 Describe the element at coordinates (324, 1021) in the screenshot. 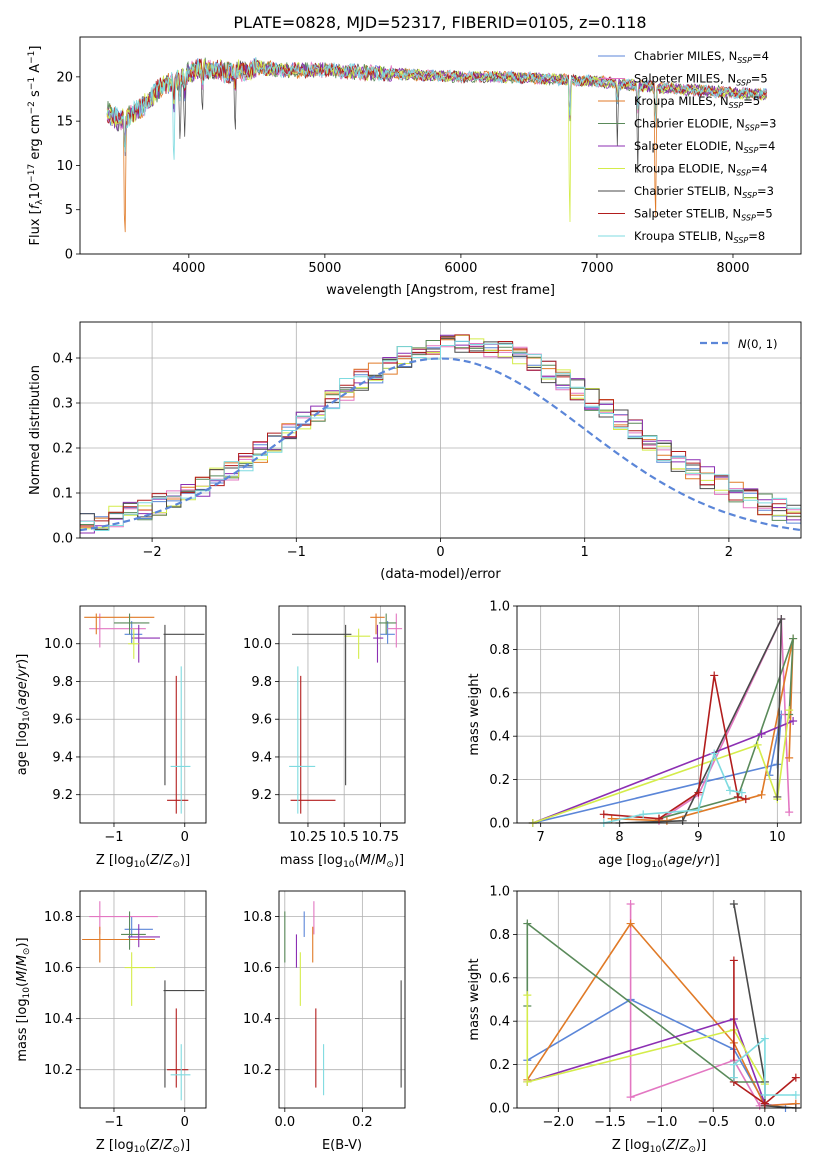

I see `axes-mass-vs-EBV: 0.0 0.2 10.2 10.4 10.6 10.8 E(B-V)` at that location.